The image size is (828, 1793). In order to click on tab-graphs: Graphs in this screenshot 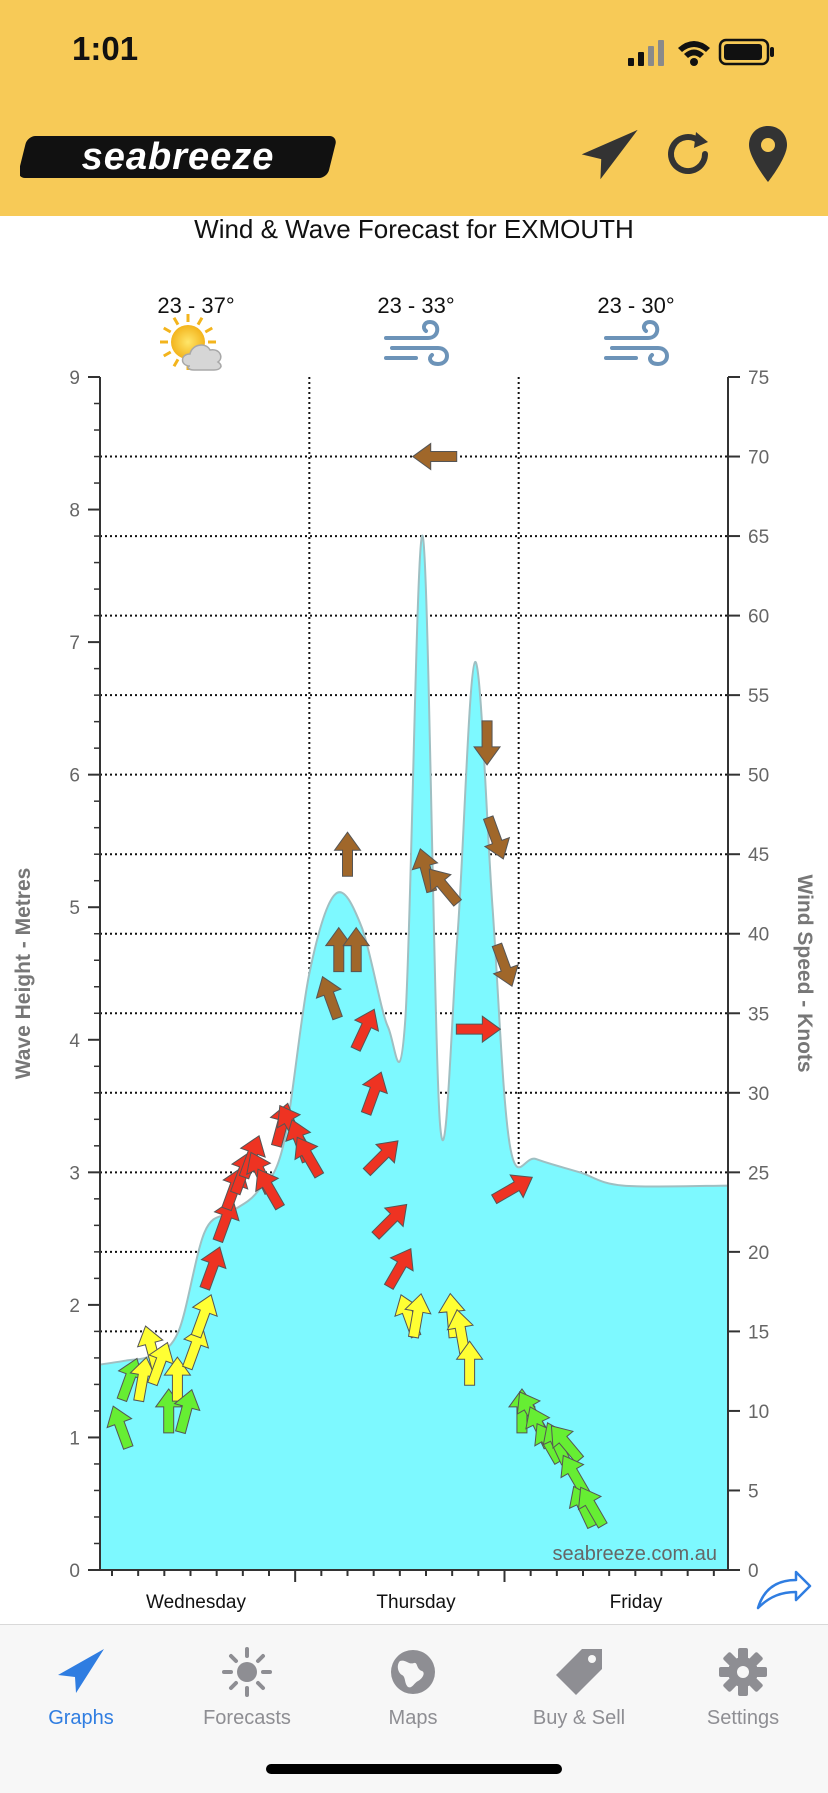, I will do `click(81, 1690)`.